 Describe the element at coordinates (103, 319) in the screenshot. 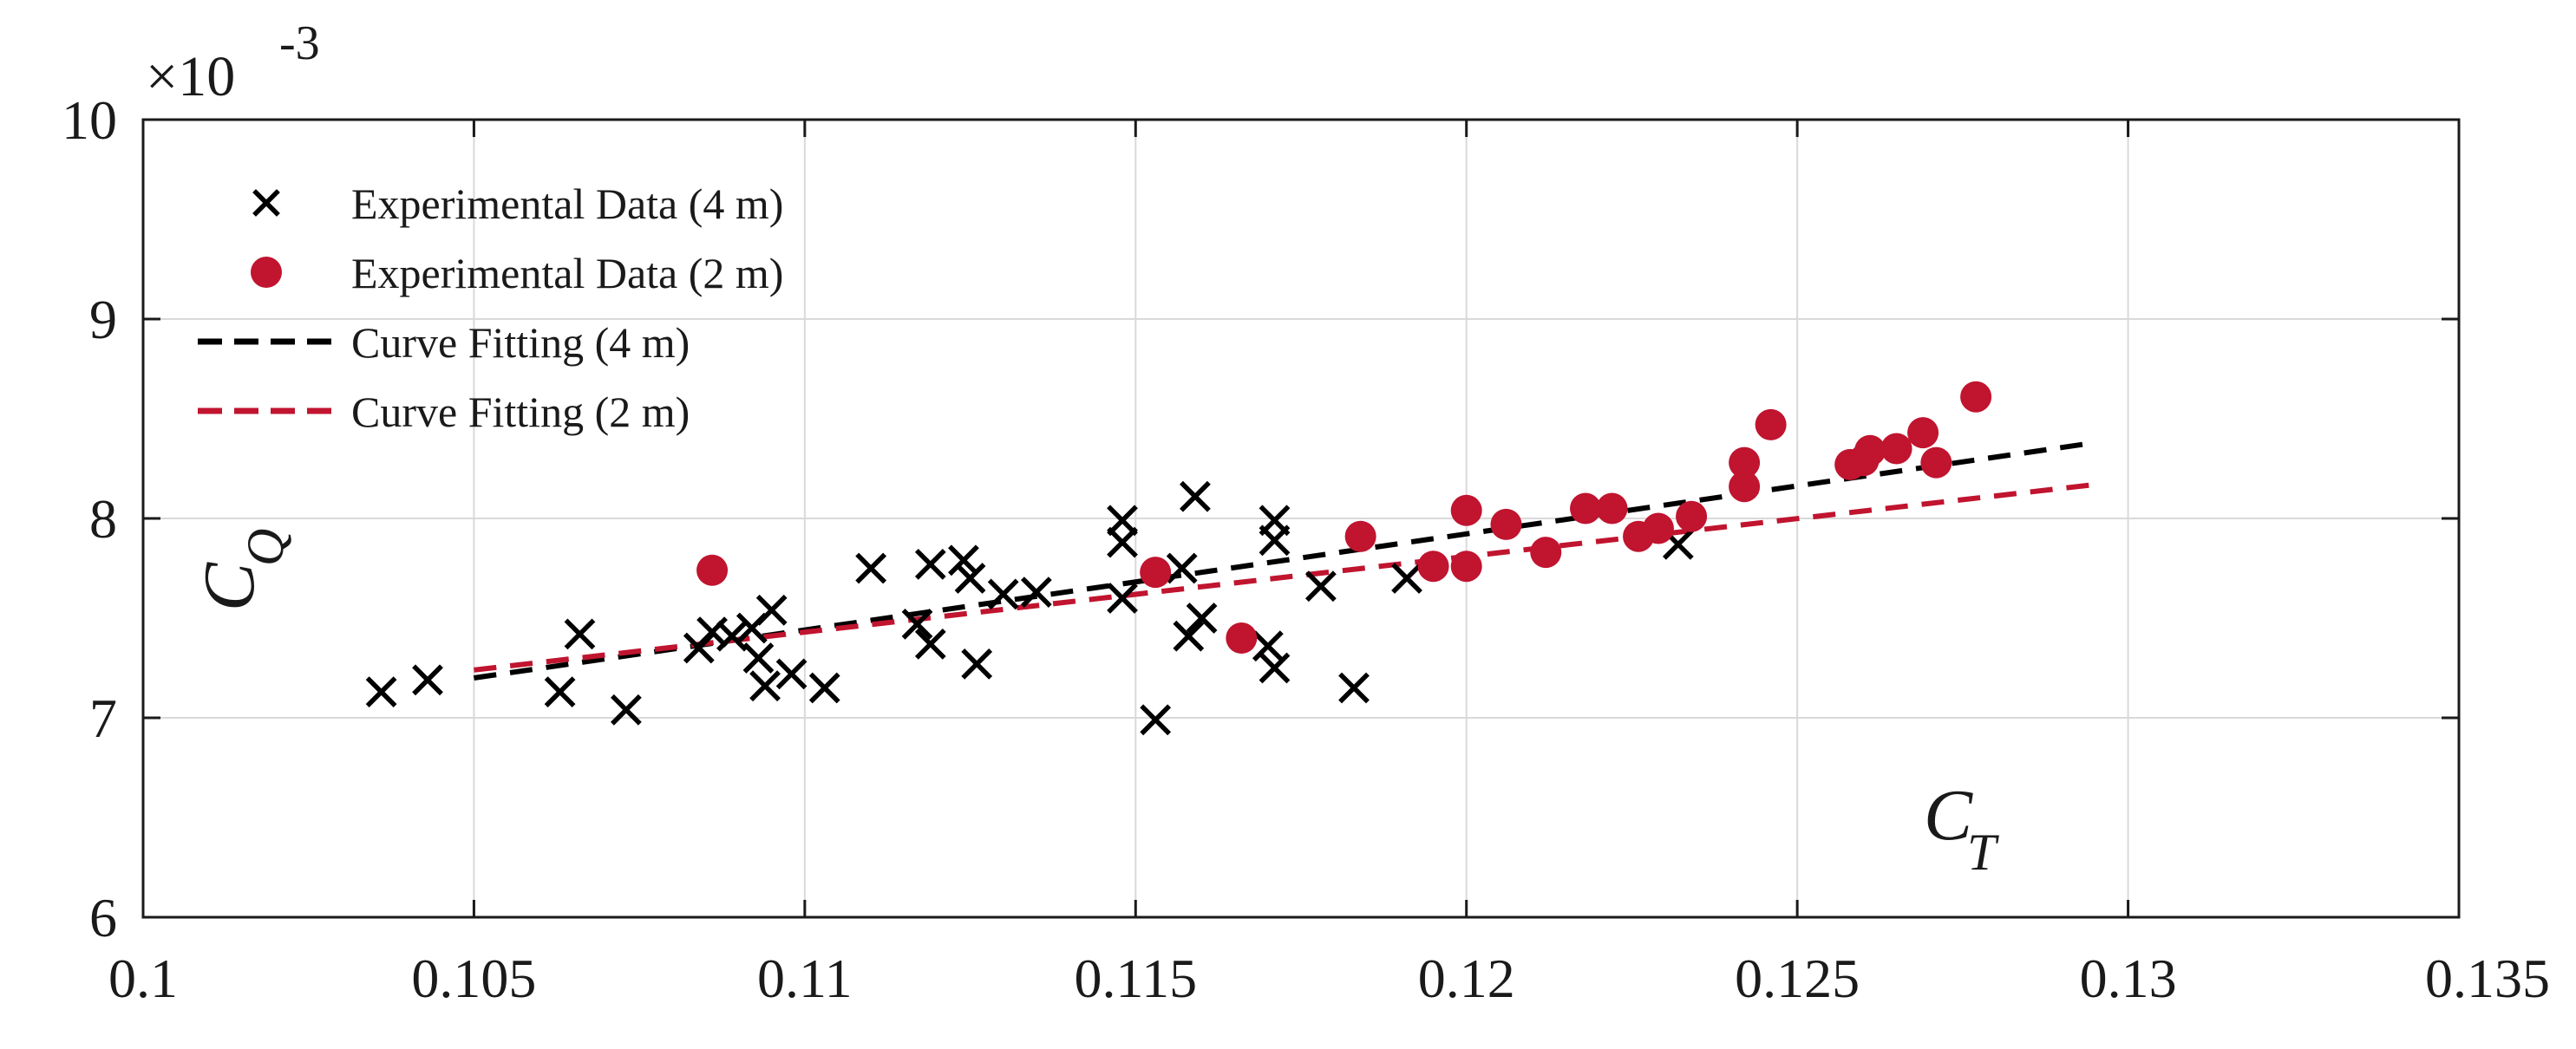

I see `y-tick-label: 9` at that location.